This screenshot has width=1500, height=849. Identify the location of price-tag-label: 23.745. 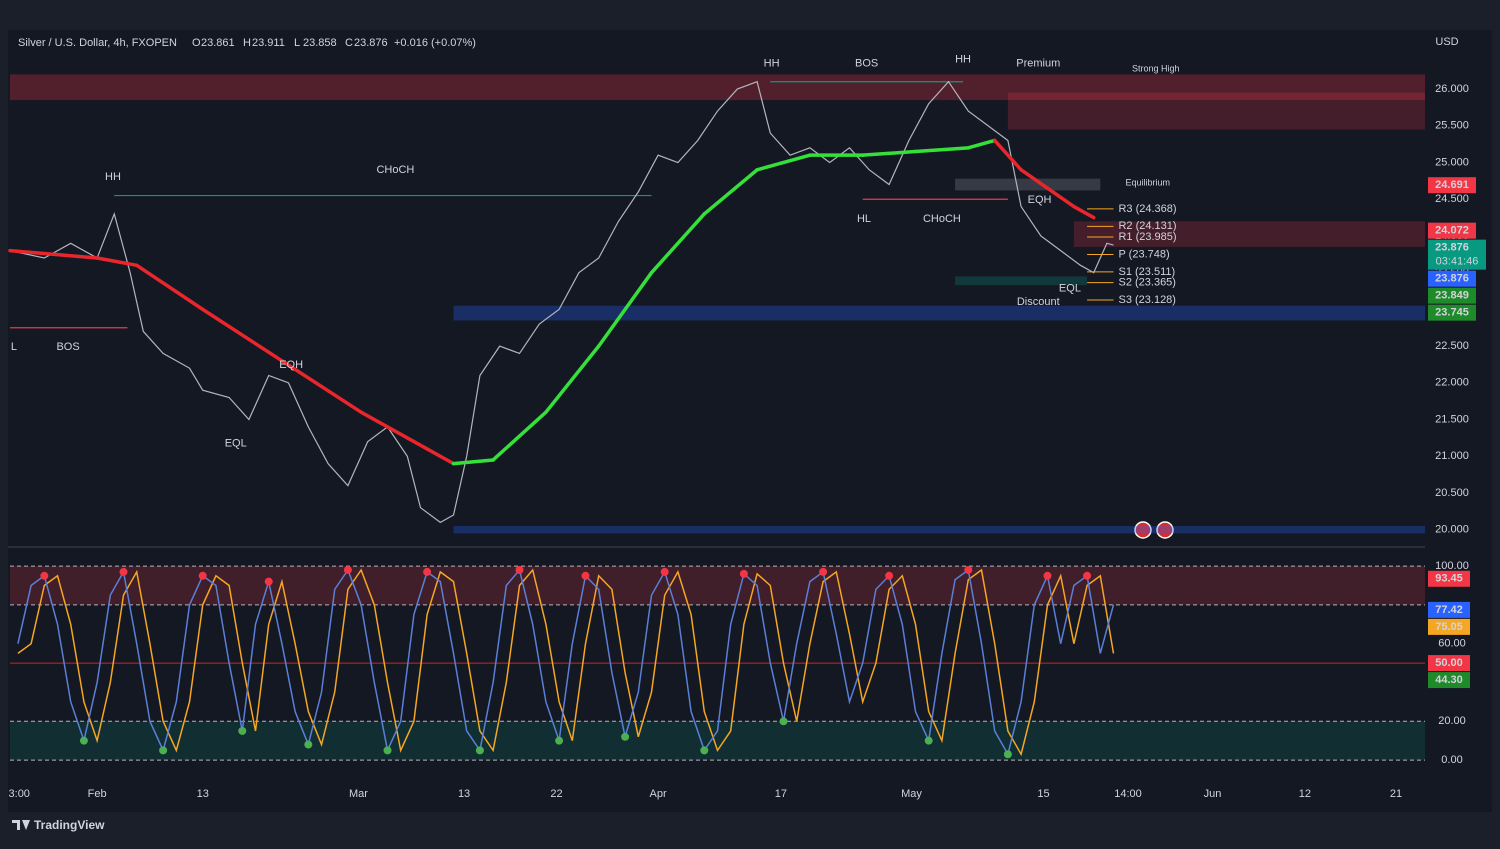
(1452, 313).